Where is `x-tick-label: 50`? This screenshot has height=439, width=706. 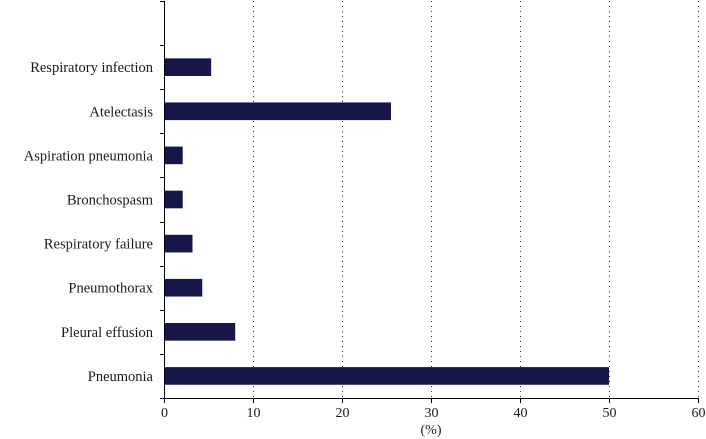 x-tick-label: 50 is located at coordinates (610, 413).